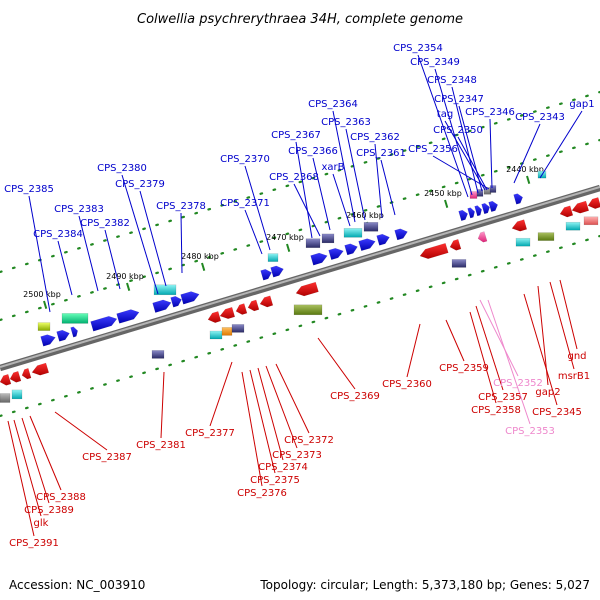 Image resolution: width=600 pixels, height=600 pixels. What do you see at coordinates (581, 104) in the screenshot?
I see `forward-gene-label: gap1` at bounding box center [581, 104].